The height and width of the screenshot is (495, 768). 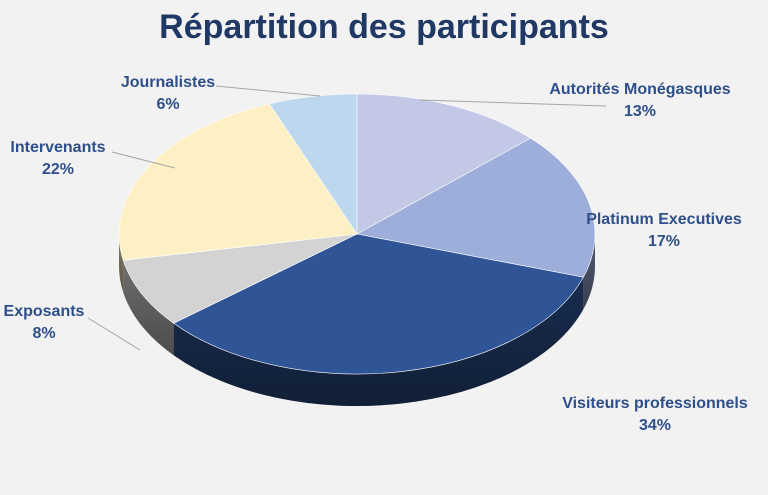 What do you see at coordinates (58, 169) in the screenshot?
I see `slice-value-intervenants: 22%` at bounding box center [58, 169].